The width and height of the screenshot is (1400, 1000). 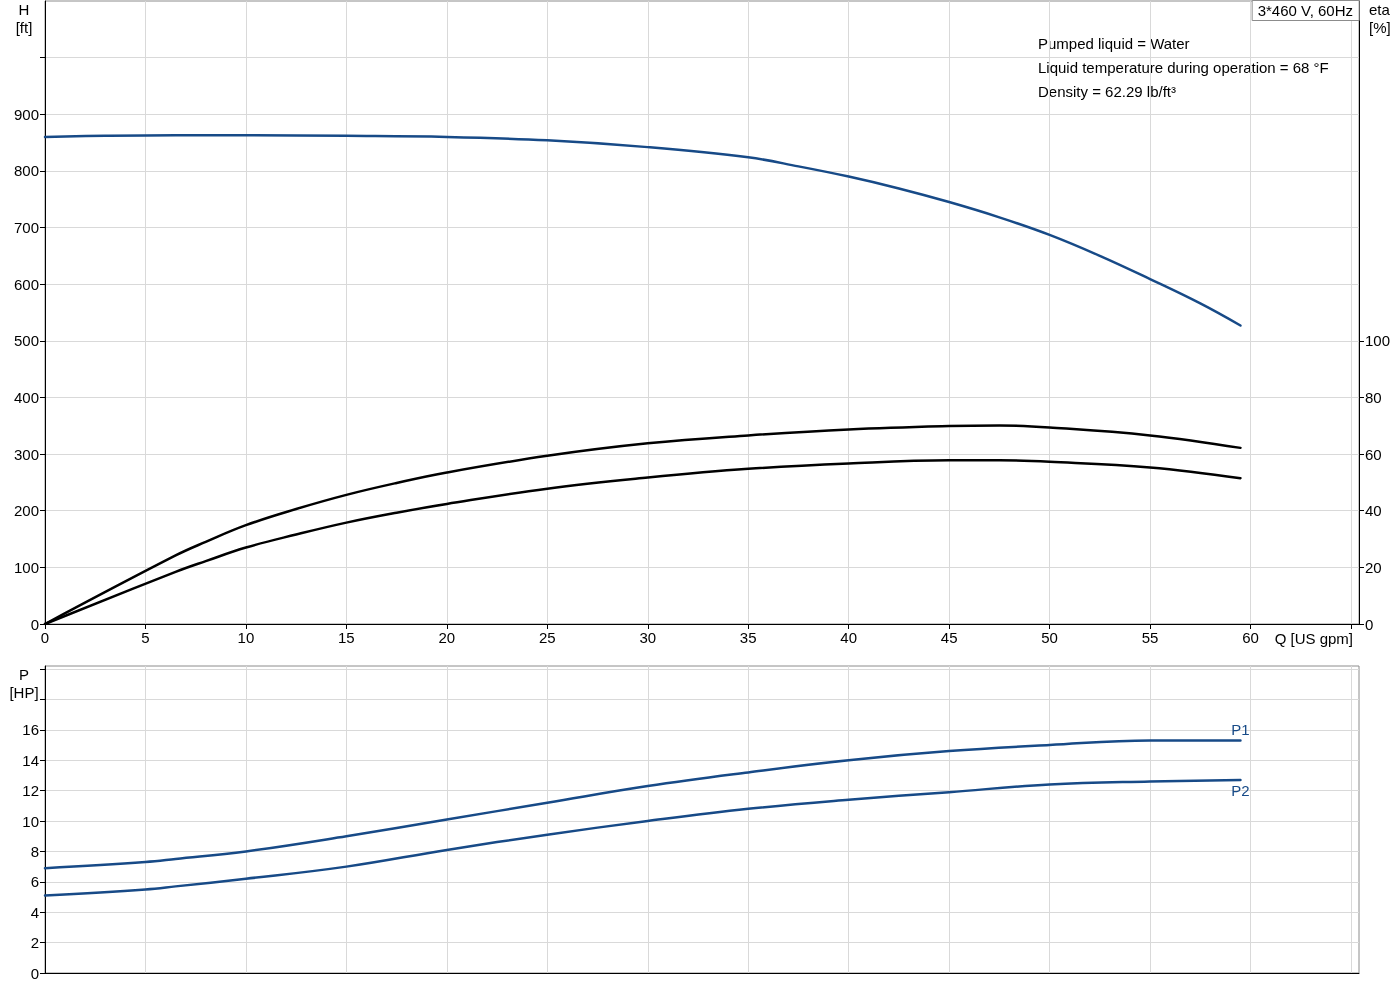 I want to click on y-tick-label: 4, so click(x=34, y=912).